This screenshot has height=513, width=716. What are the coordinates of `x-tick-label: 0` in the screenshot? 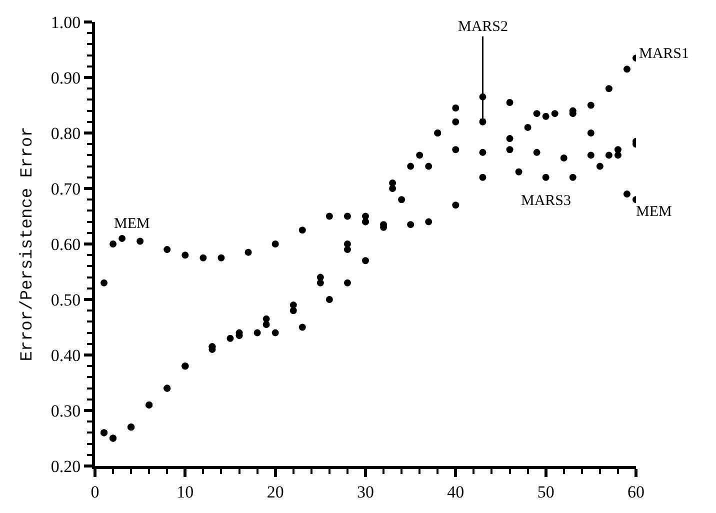 It's located at (95, 492).